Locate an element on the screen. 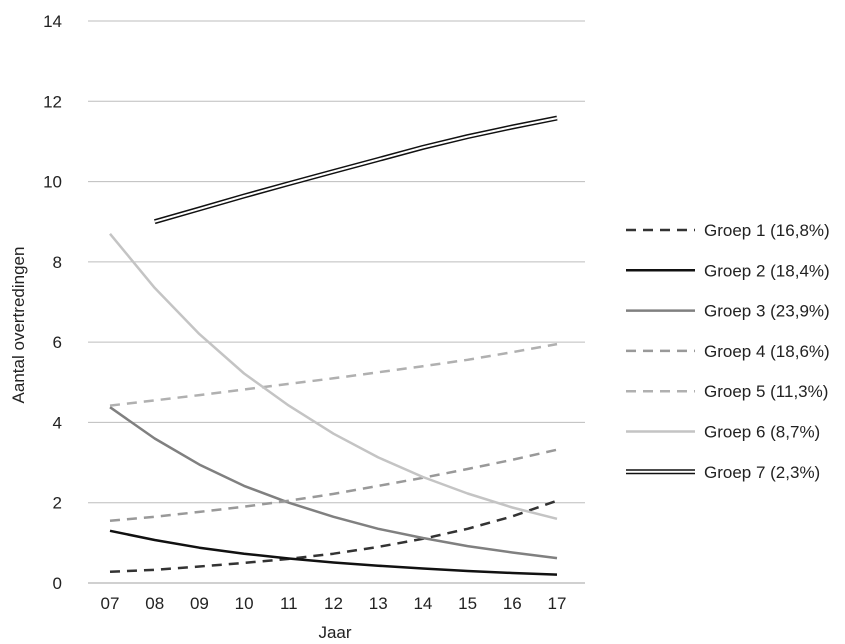 This screenshot has width=845, height=644. y-tick-label: 6 is located at coordinates (57, 342).